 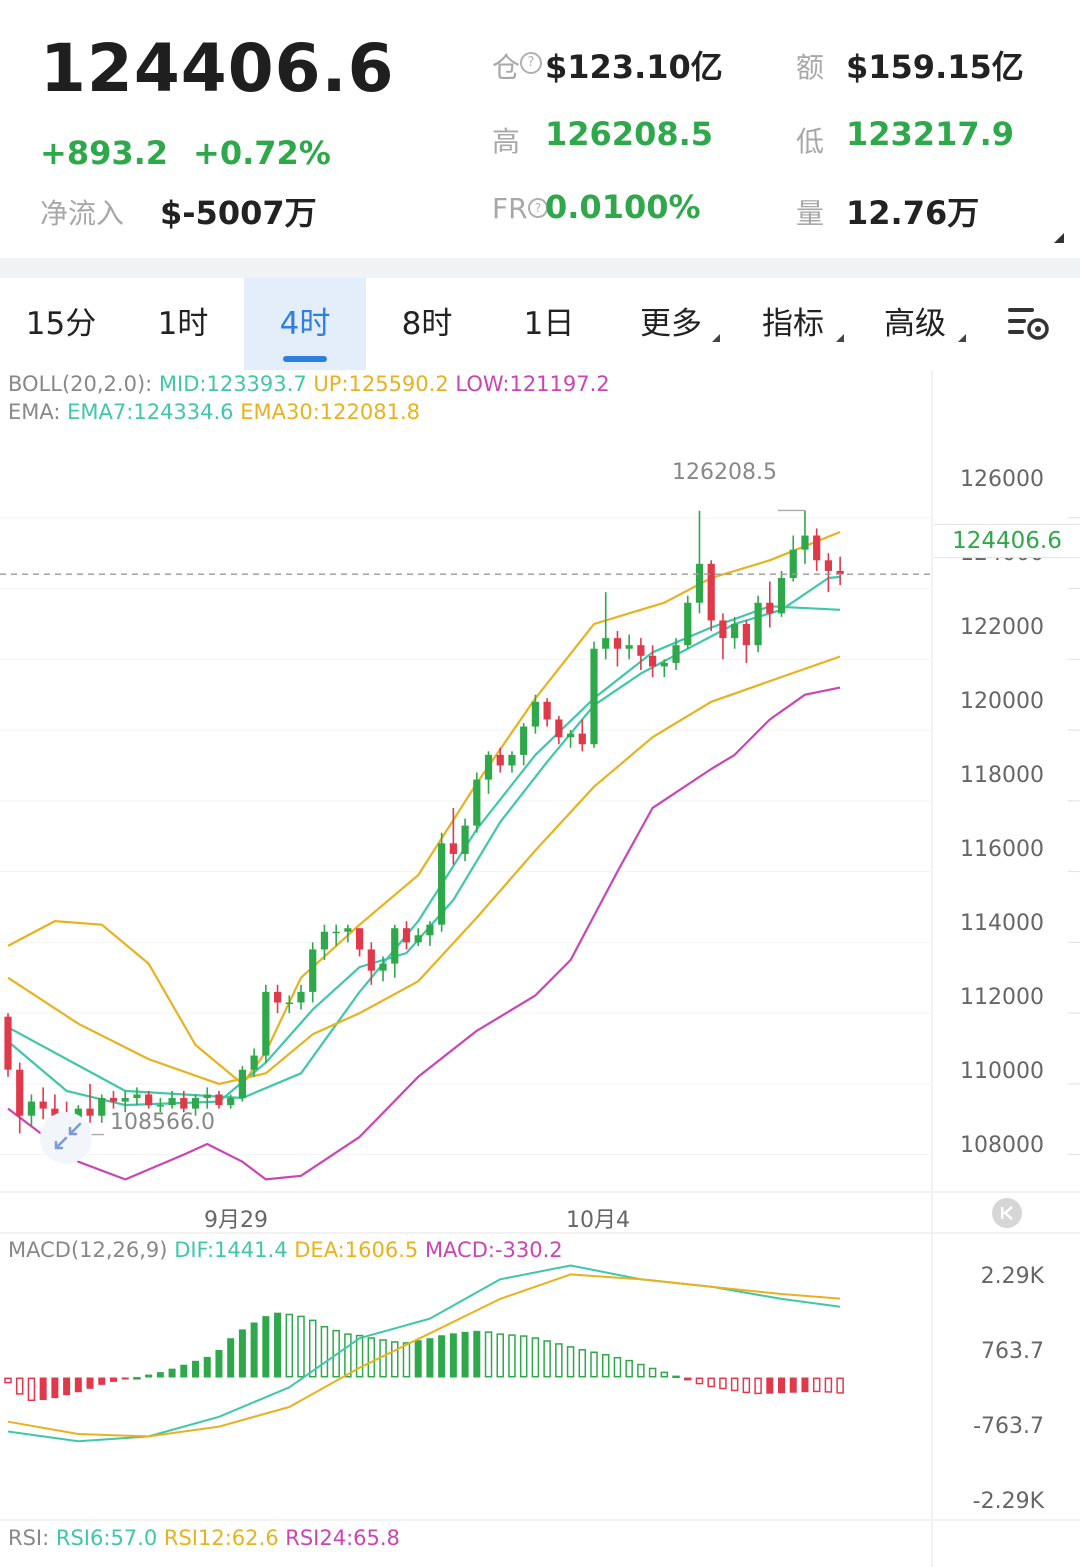 What do you see at coordinates (1002, 479) in the screenshot?
I see `y-tick: 126000` at bounding box center [1002, 479].